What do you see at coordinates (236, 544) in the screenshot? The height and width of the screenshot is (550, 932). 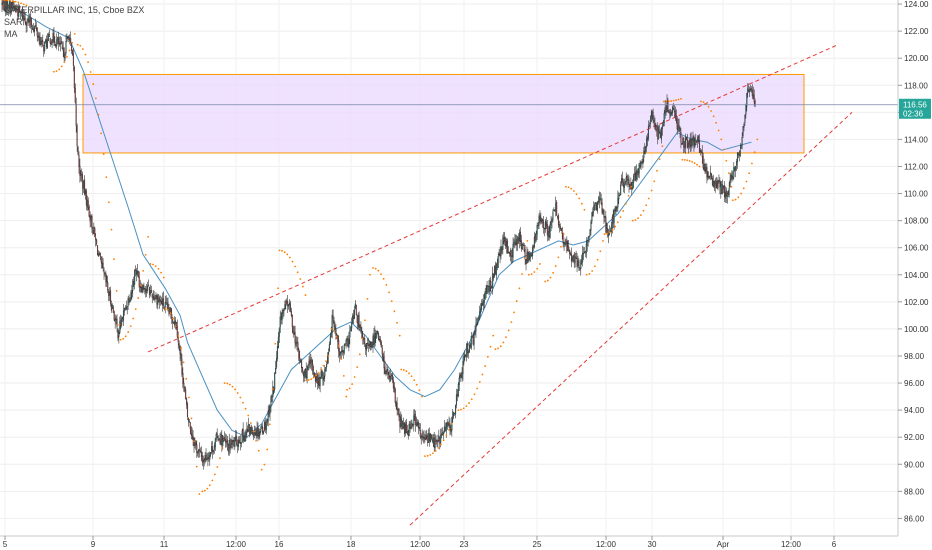 I see `time-tick-label: 12:00` at bounding box center [236, 544].